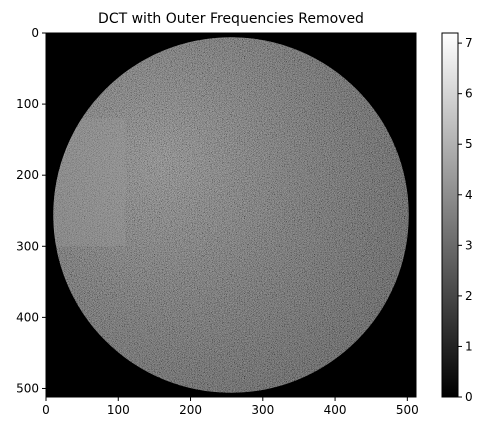 This screenshot has width=487, height=433. Describe the element at coordinates (46, 410) in the screenshot. I see `x-tick-label: 0` at that location.